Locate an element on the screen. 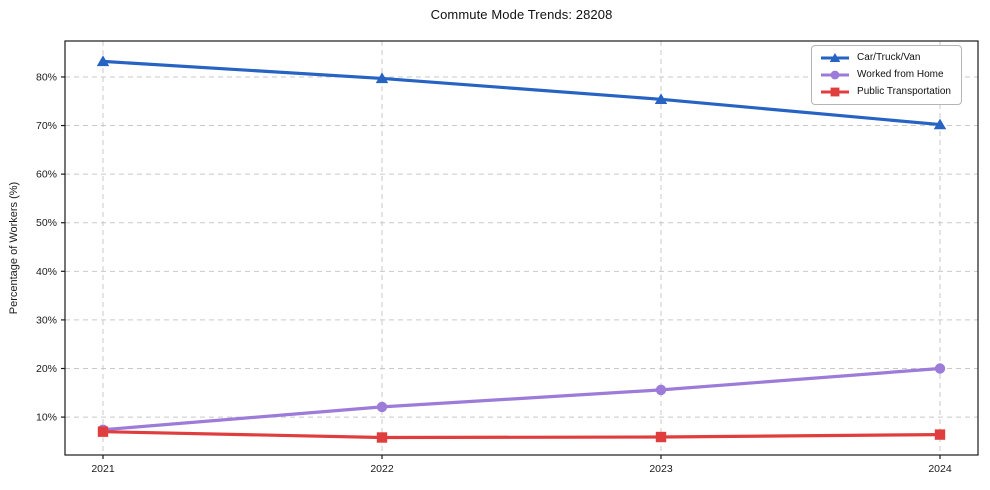  series-public-transportation is located at coordinates (521, 434).